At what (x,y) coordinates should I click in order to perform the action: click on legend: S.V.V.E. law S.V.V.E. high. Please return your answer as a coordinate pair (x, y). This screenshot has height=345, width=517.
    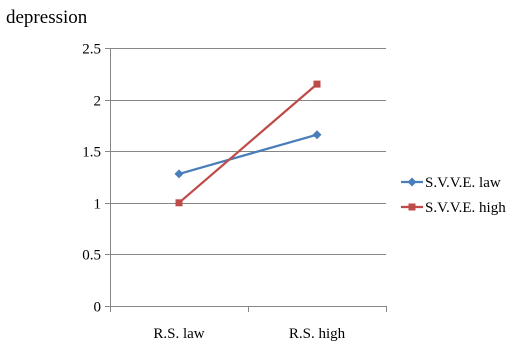
    Looking at the image, I should click on (453, 195).